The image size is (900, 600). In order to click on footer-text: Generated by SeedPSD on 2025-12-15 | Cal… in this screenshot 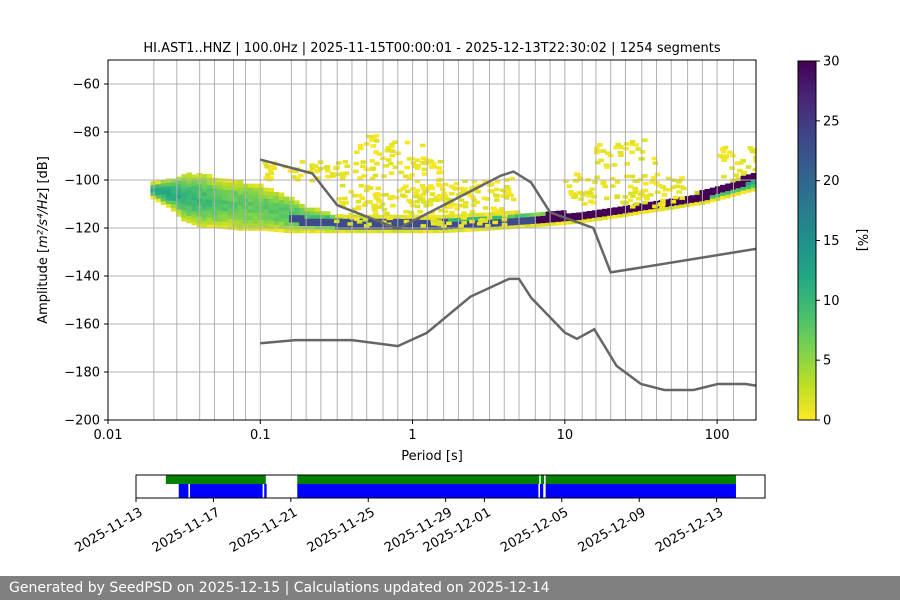, I will do `click(279, 588)`.